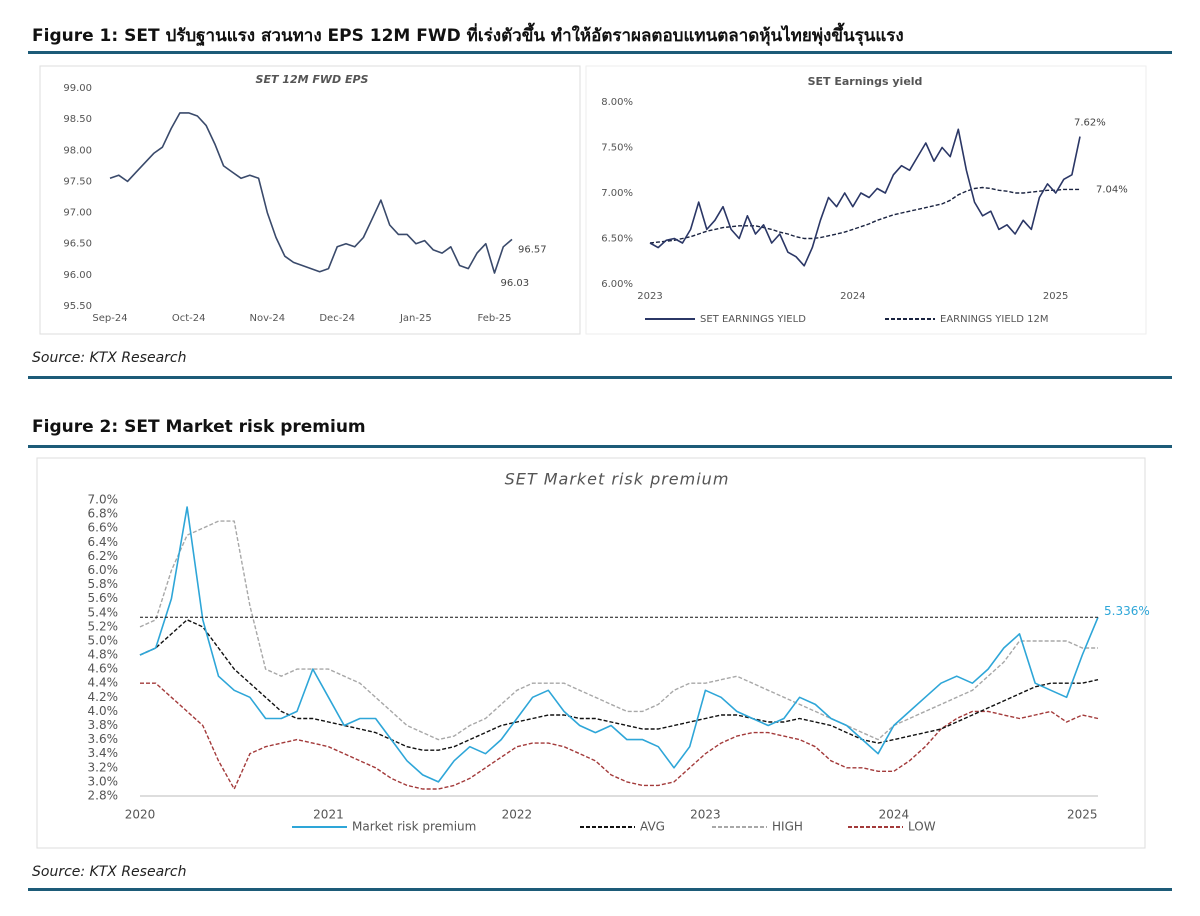 This screenshot has height=916, width=1200. What do you see at coordinates (494, 318) in the screenshot?
I see `x-tick-label: Feb-25` at bounding box center [494, 318].